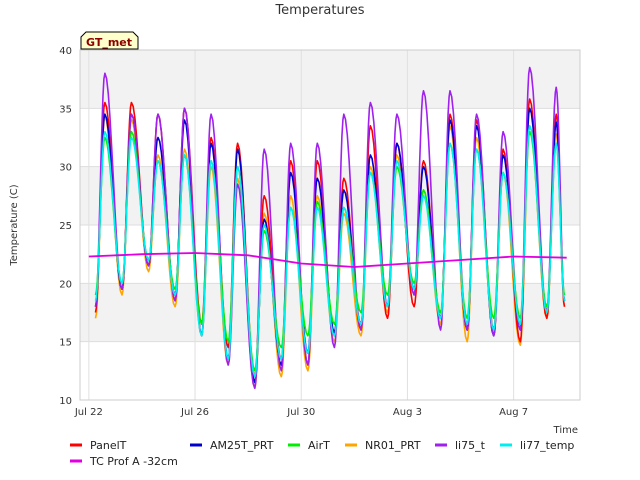  I want to click on y-axis-label: Temperature (C), so click(14, 225).